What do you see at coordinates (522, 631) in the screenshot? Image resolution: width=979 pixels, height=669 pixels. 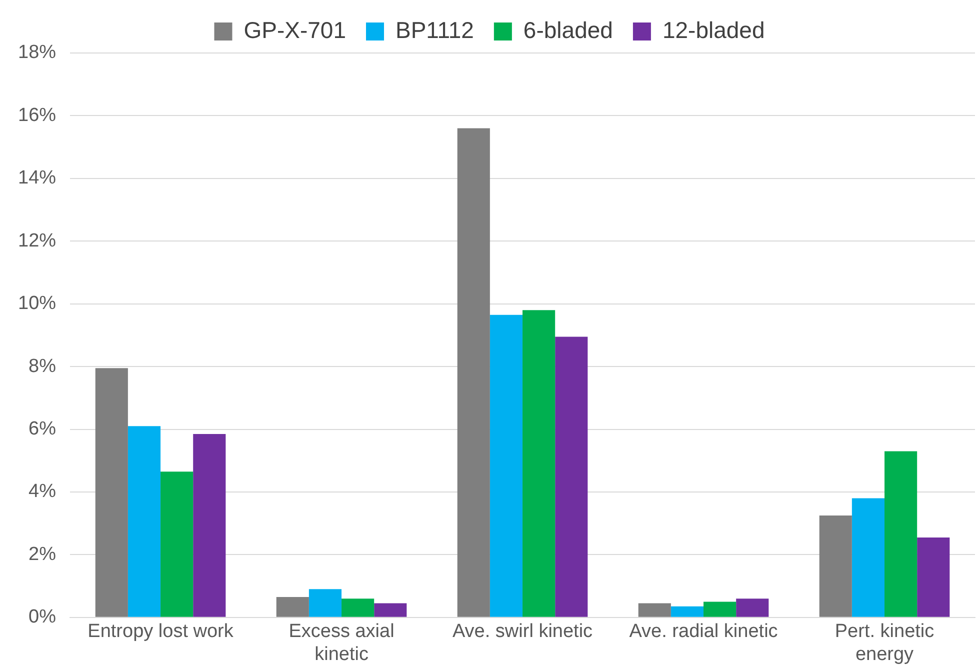 I see `x-tick-label: Ave. swirl kinetic` at bounding box center [522, 631].